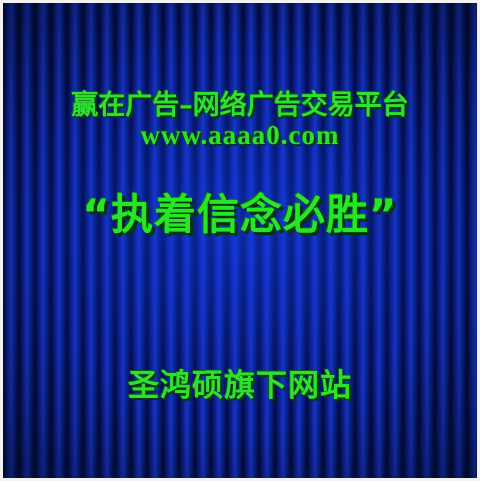 This screenshot has width=480, height=481. I want to click on banner-slogan: “执着信念必胜”, so click(240, 214).